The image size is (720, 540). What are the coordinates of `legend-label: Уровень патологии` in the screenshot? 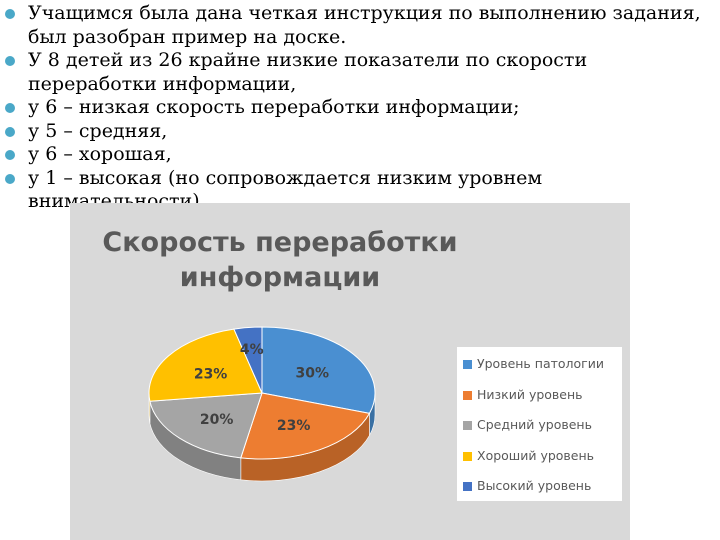 It's located at (540, 363).